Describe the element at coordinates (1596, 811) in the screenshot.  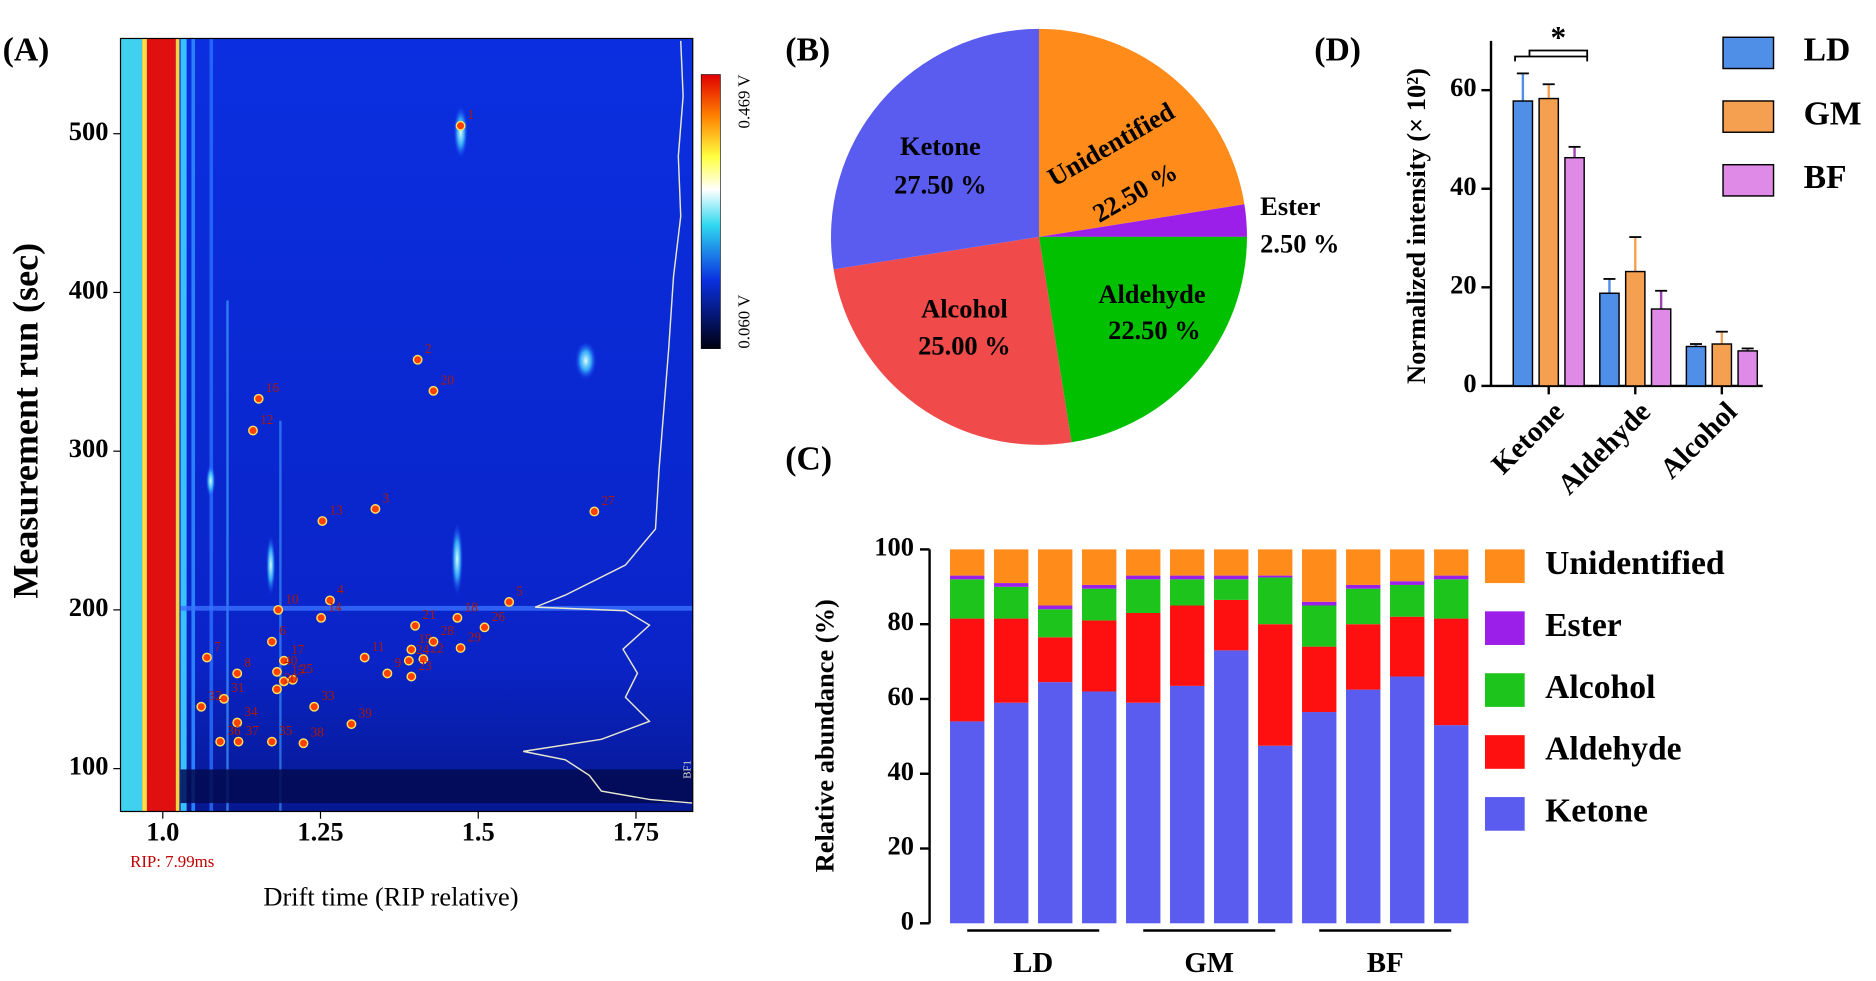
I see `legend-label: Ketone` at that location.